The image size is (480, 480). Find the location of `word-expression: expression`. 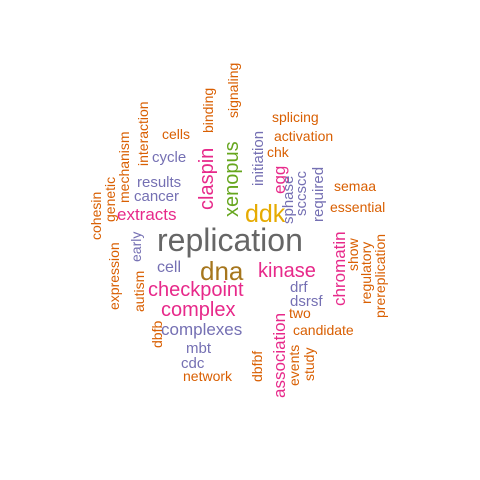

word-expression: expression is located at coordinates (114, 276).